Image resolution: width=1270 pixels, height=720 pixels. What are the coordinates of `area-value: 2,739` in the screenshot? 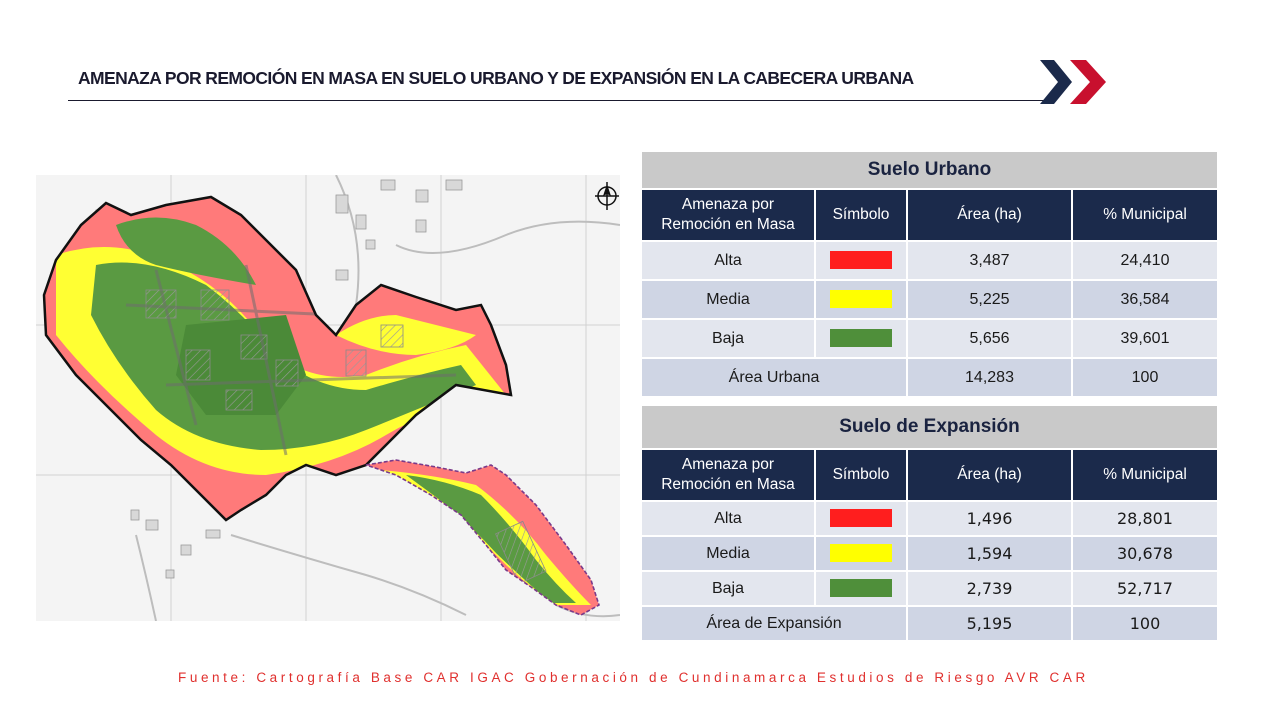 It's located at (990, 589).